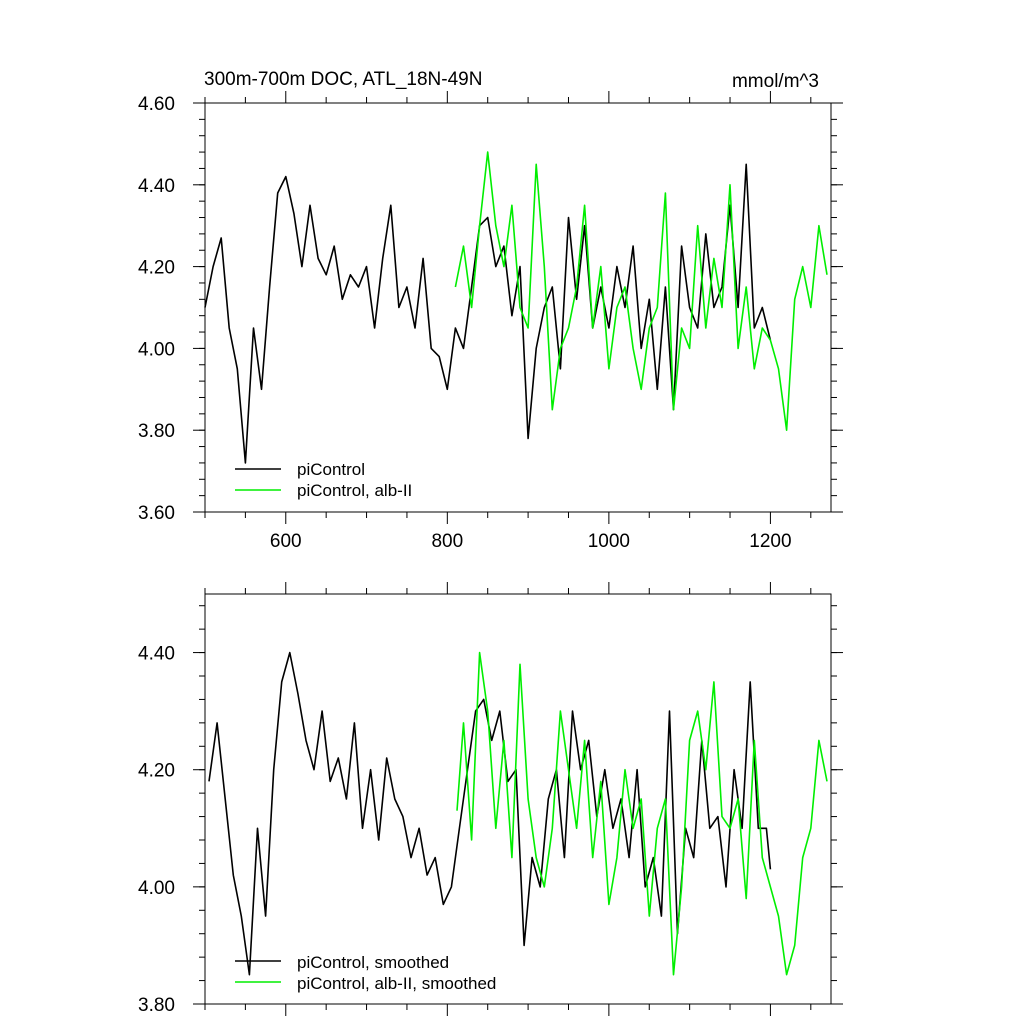  I want to click on top-panel-title: 300m-700m DOC, ATL_18N-49N, so click(343, 79).